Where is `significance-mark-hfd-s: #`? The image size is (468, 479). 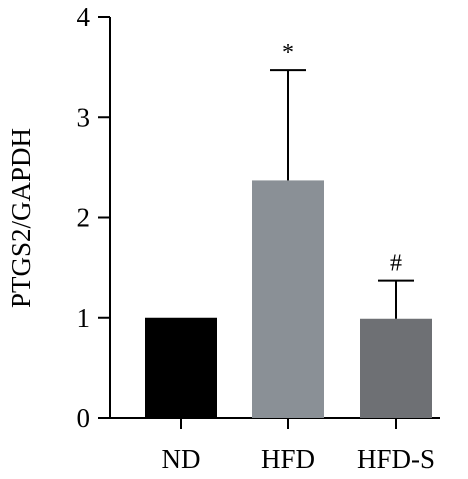
significance-mark-hfd-s: # is located at coordinates (396, 264).